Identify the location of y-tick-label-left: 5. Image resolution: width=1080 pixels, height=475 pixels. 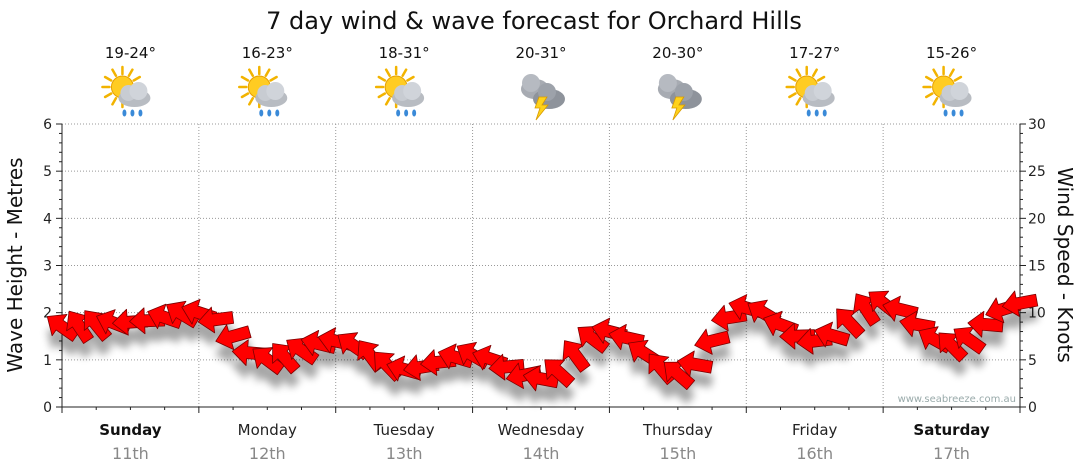
(47, 172).